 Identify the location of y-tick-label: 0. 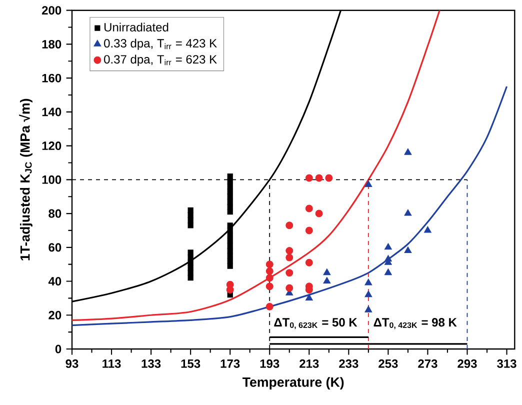
(58, 349).